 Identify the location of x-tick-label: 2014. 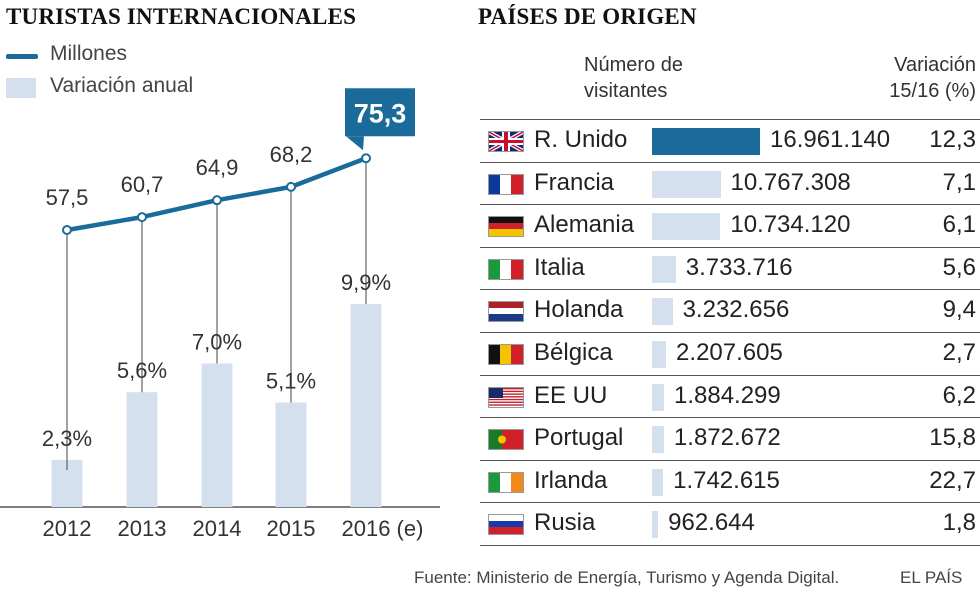
(217, 528).